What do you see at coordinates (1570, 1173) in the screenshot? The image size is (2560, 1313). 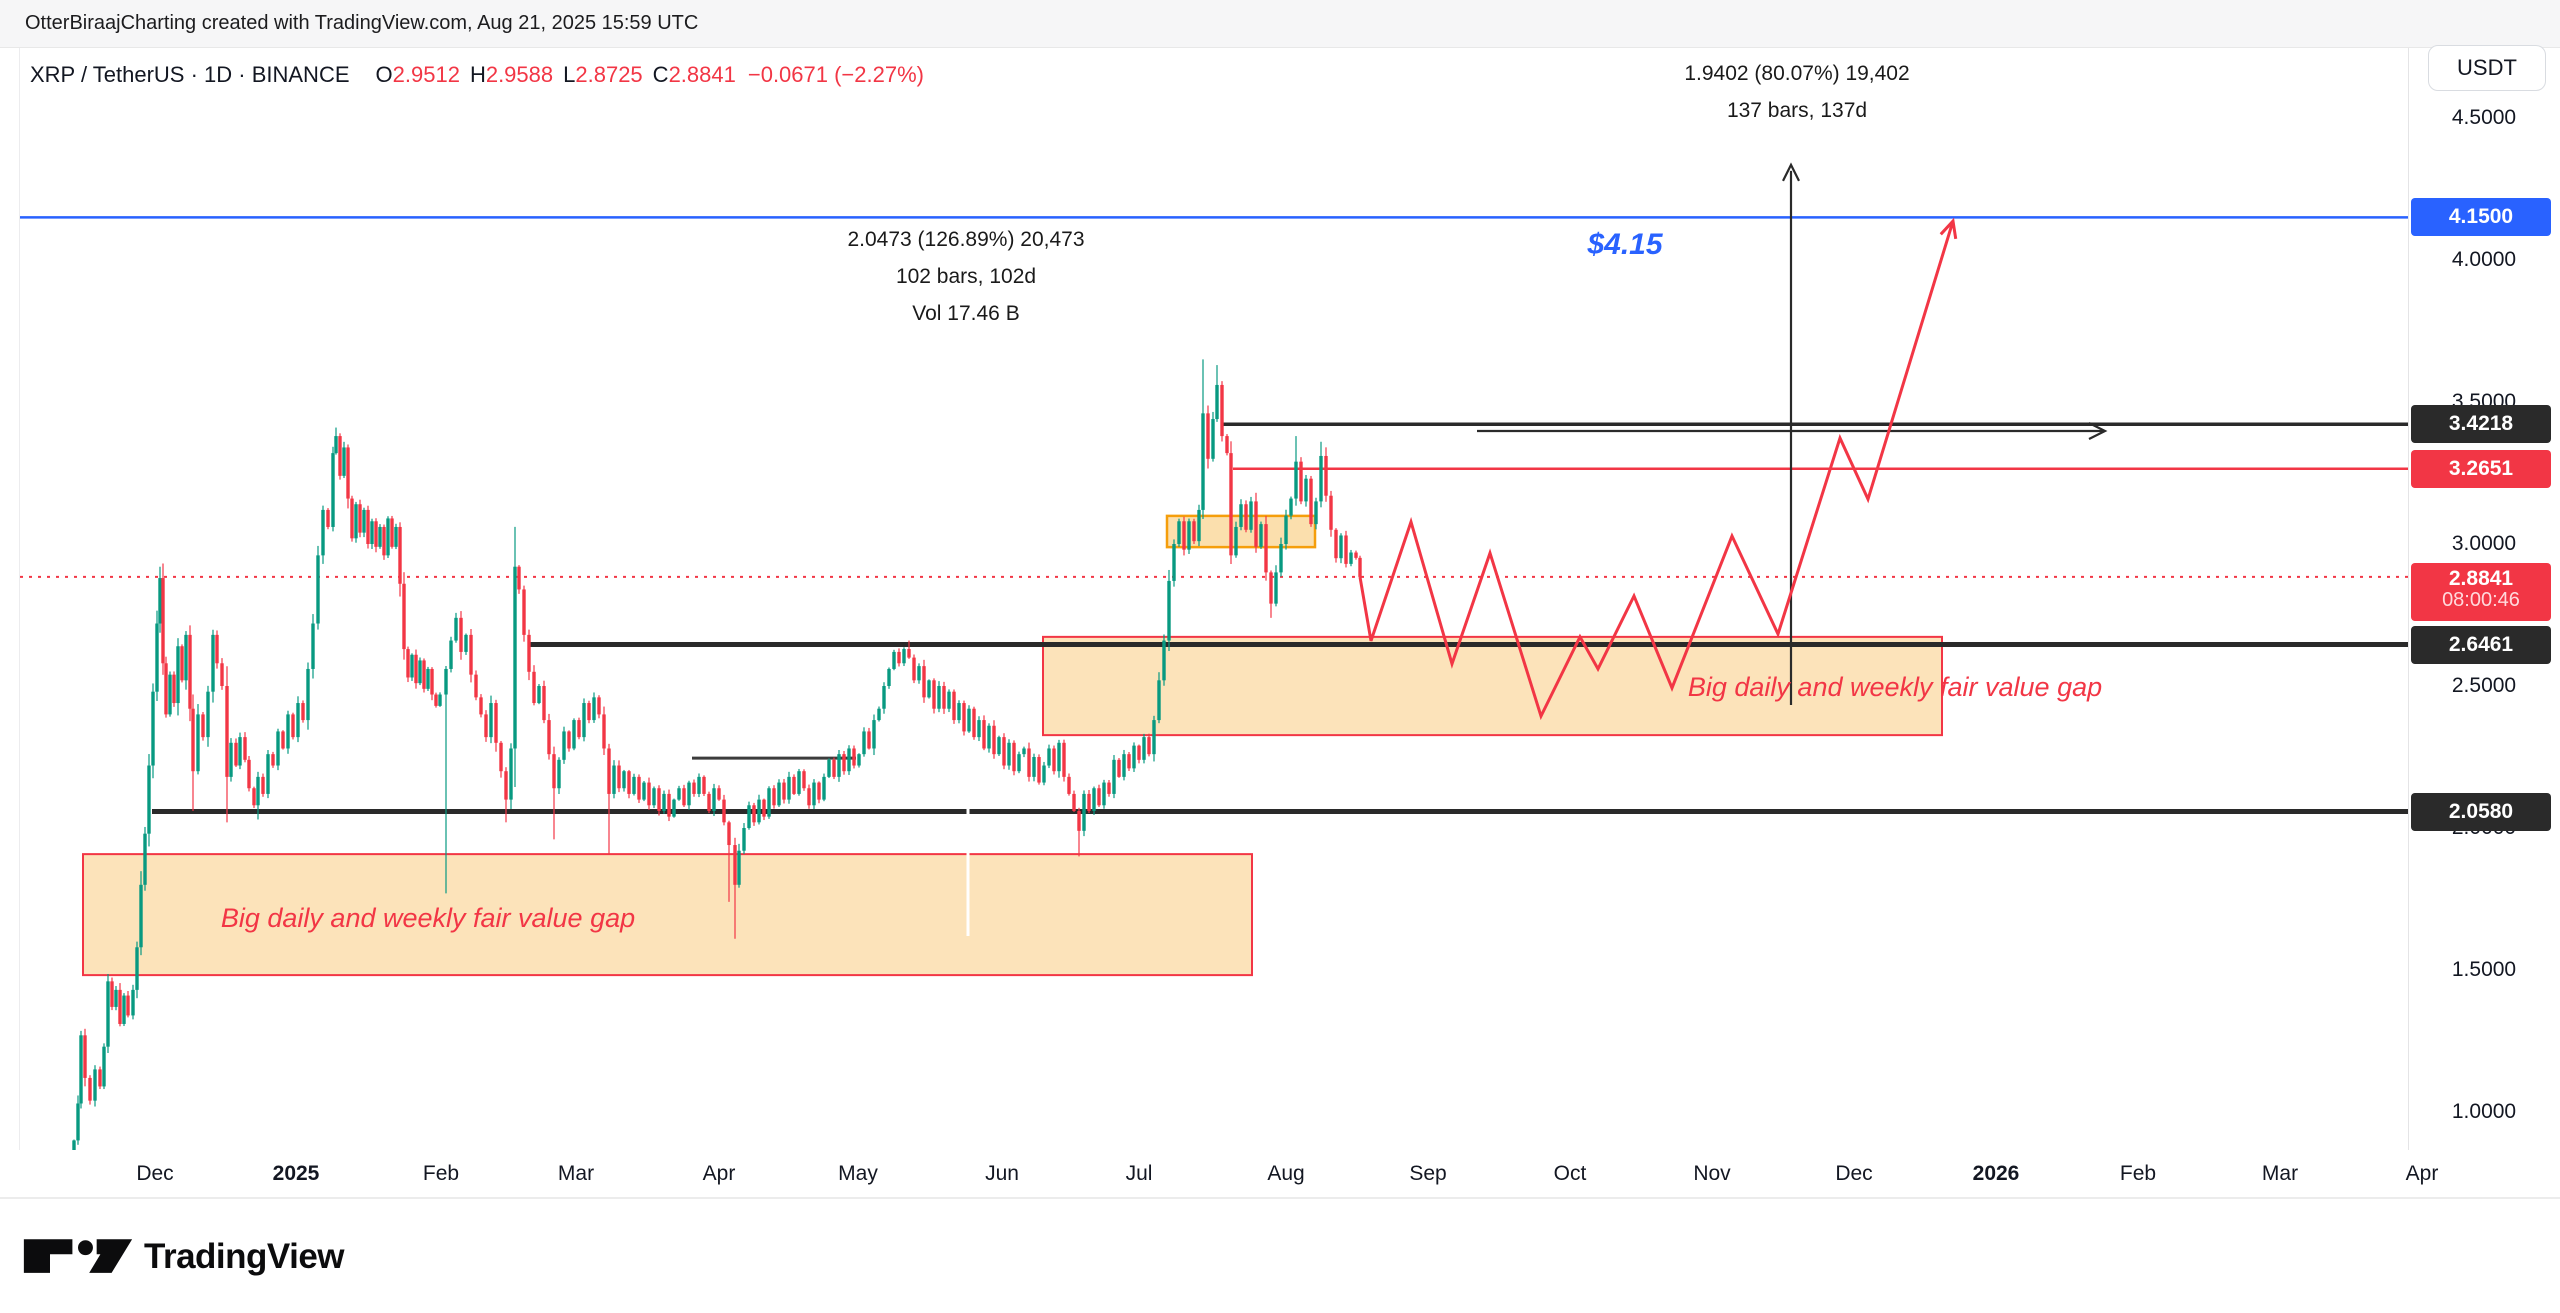 I see `time-axis-label-Oct: Oct` at bounding box center [1570, 1173].